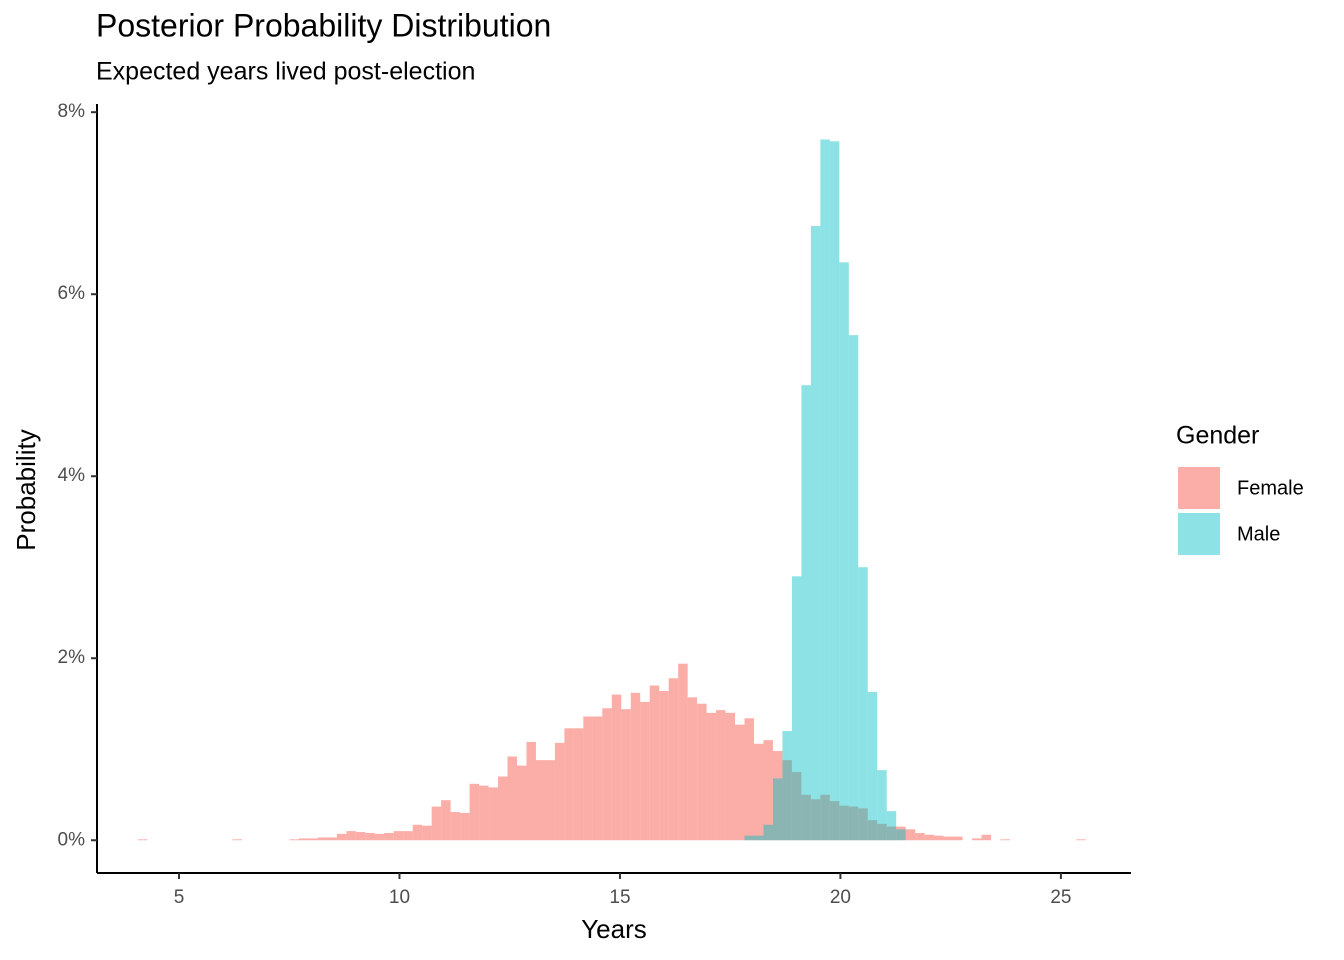  Describe the element at coordinates (72, 293) in the screenshot. I see `y-tick-label: 6%` at that location.